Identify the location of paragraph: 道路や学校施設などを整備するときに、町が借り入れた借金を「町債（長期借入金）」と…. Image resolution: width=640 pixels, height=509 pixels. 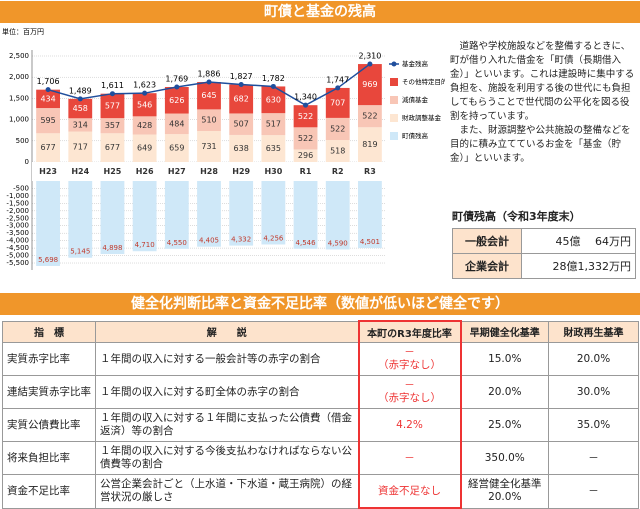
(542, 81).